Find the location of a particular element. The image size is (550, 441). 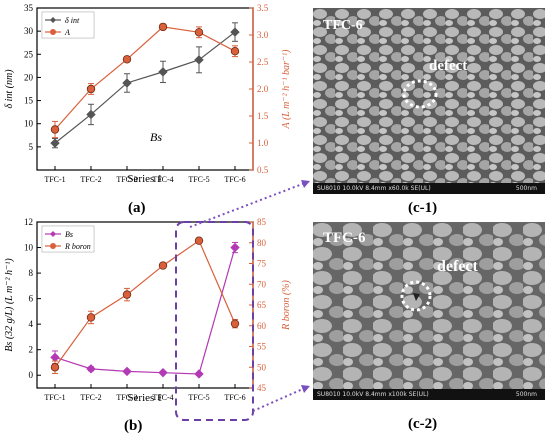

right-tick-label: 1.0 is located at coordinates (263, 143).